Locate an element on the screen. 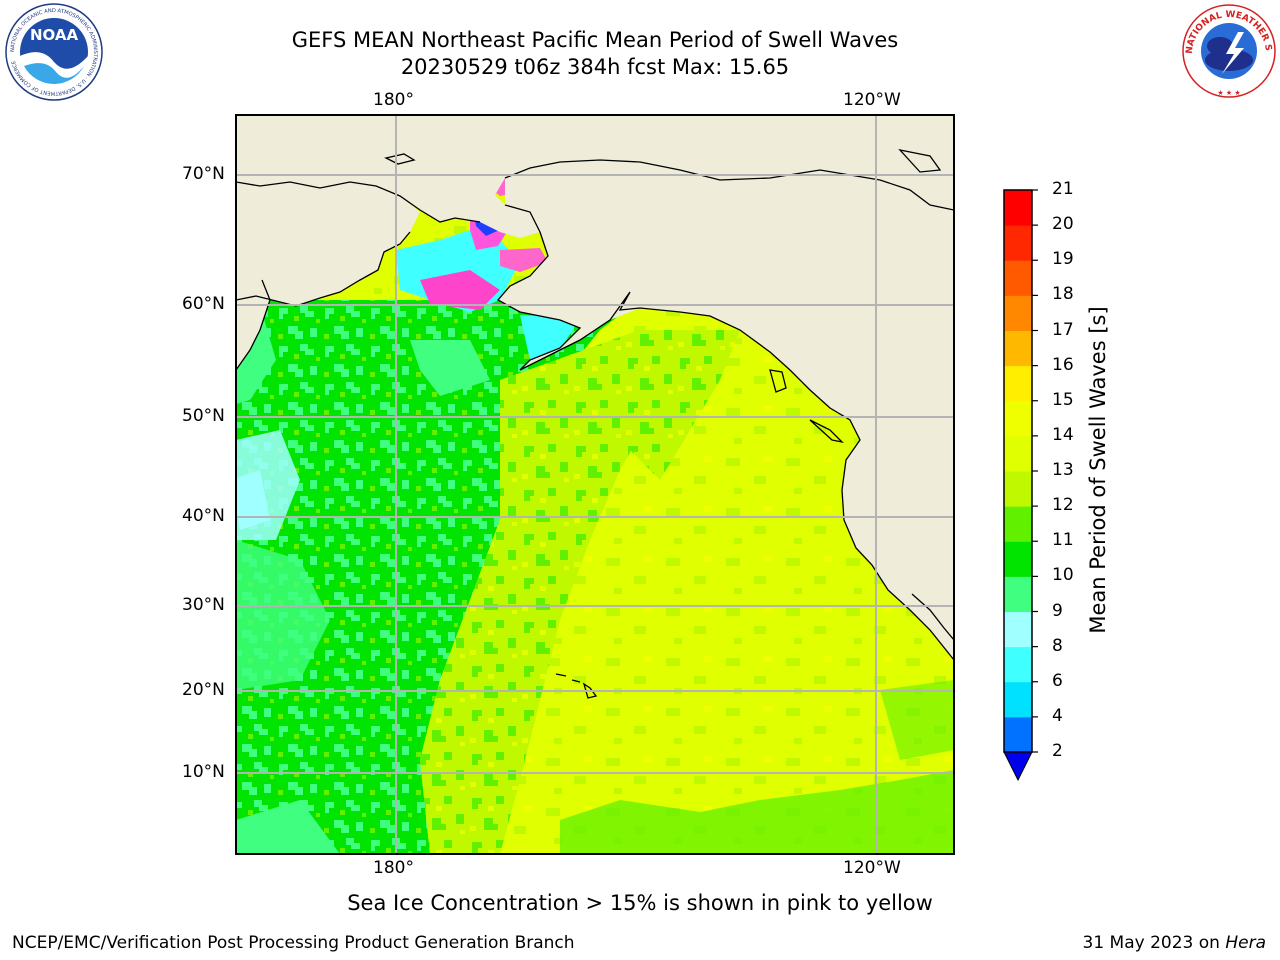 This screenshot has width=1280, height=960. lat-label-50n: 50°N is located at coordinates (203, 416).